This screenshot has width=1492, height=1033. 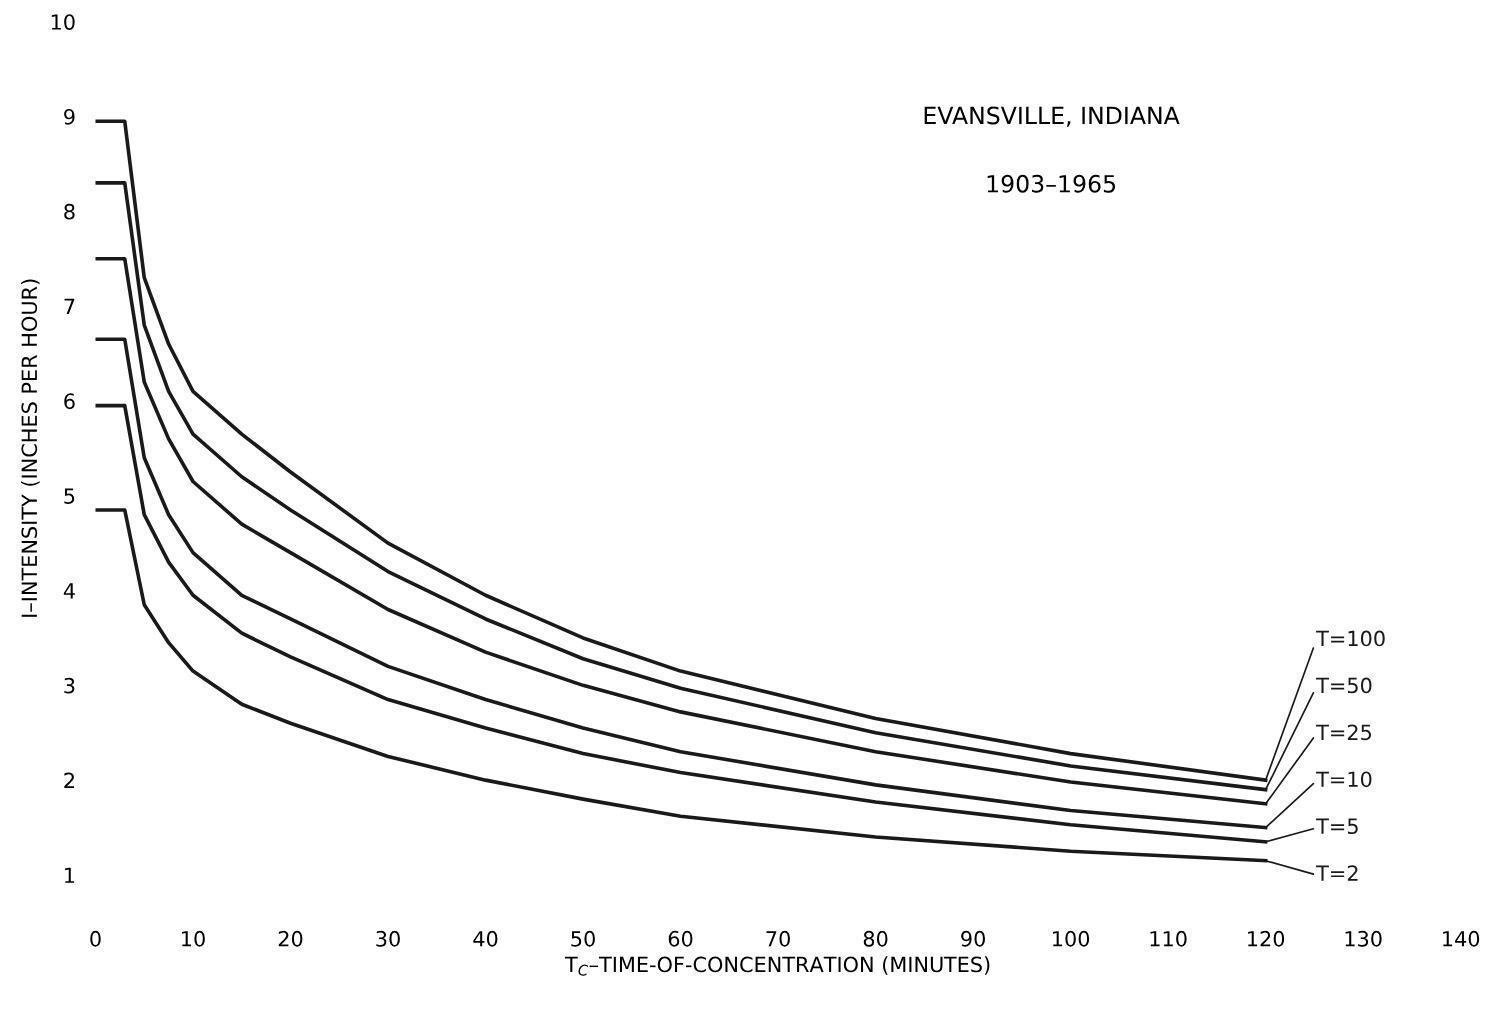 What do you see at coordinates (875, 938) in the screenshot?
I see `x-tick-label: 80` at bounding box center [875, 938].